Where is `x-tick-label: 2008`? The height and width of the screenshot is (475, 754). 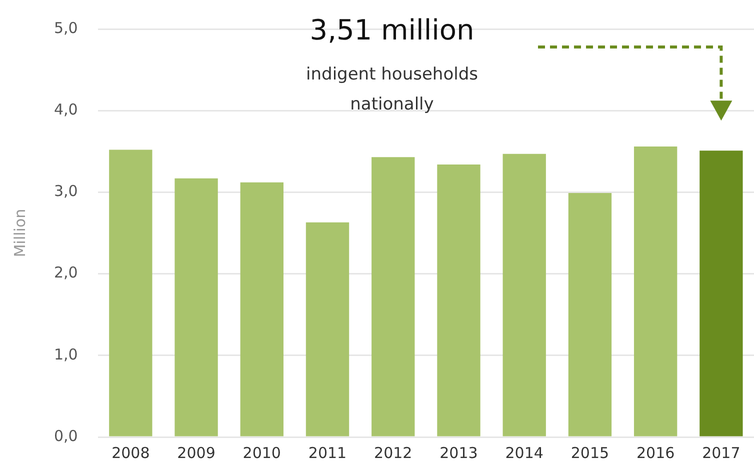
x-tick-label: 2008 is located at coordinates (131, 453).